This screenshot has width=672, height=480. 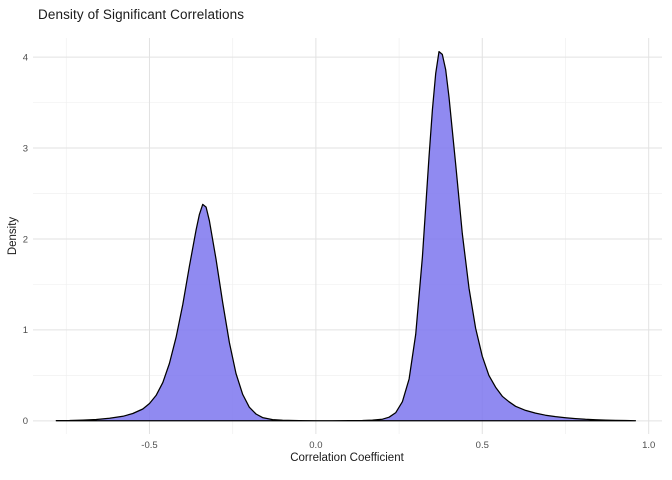 I want to click on y-tick-label: 1, so click(x=25, y=330).